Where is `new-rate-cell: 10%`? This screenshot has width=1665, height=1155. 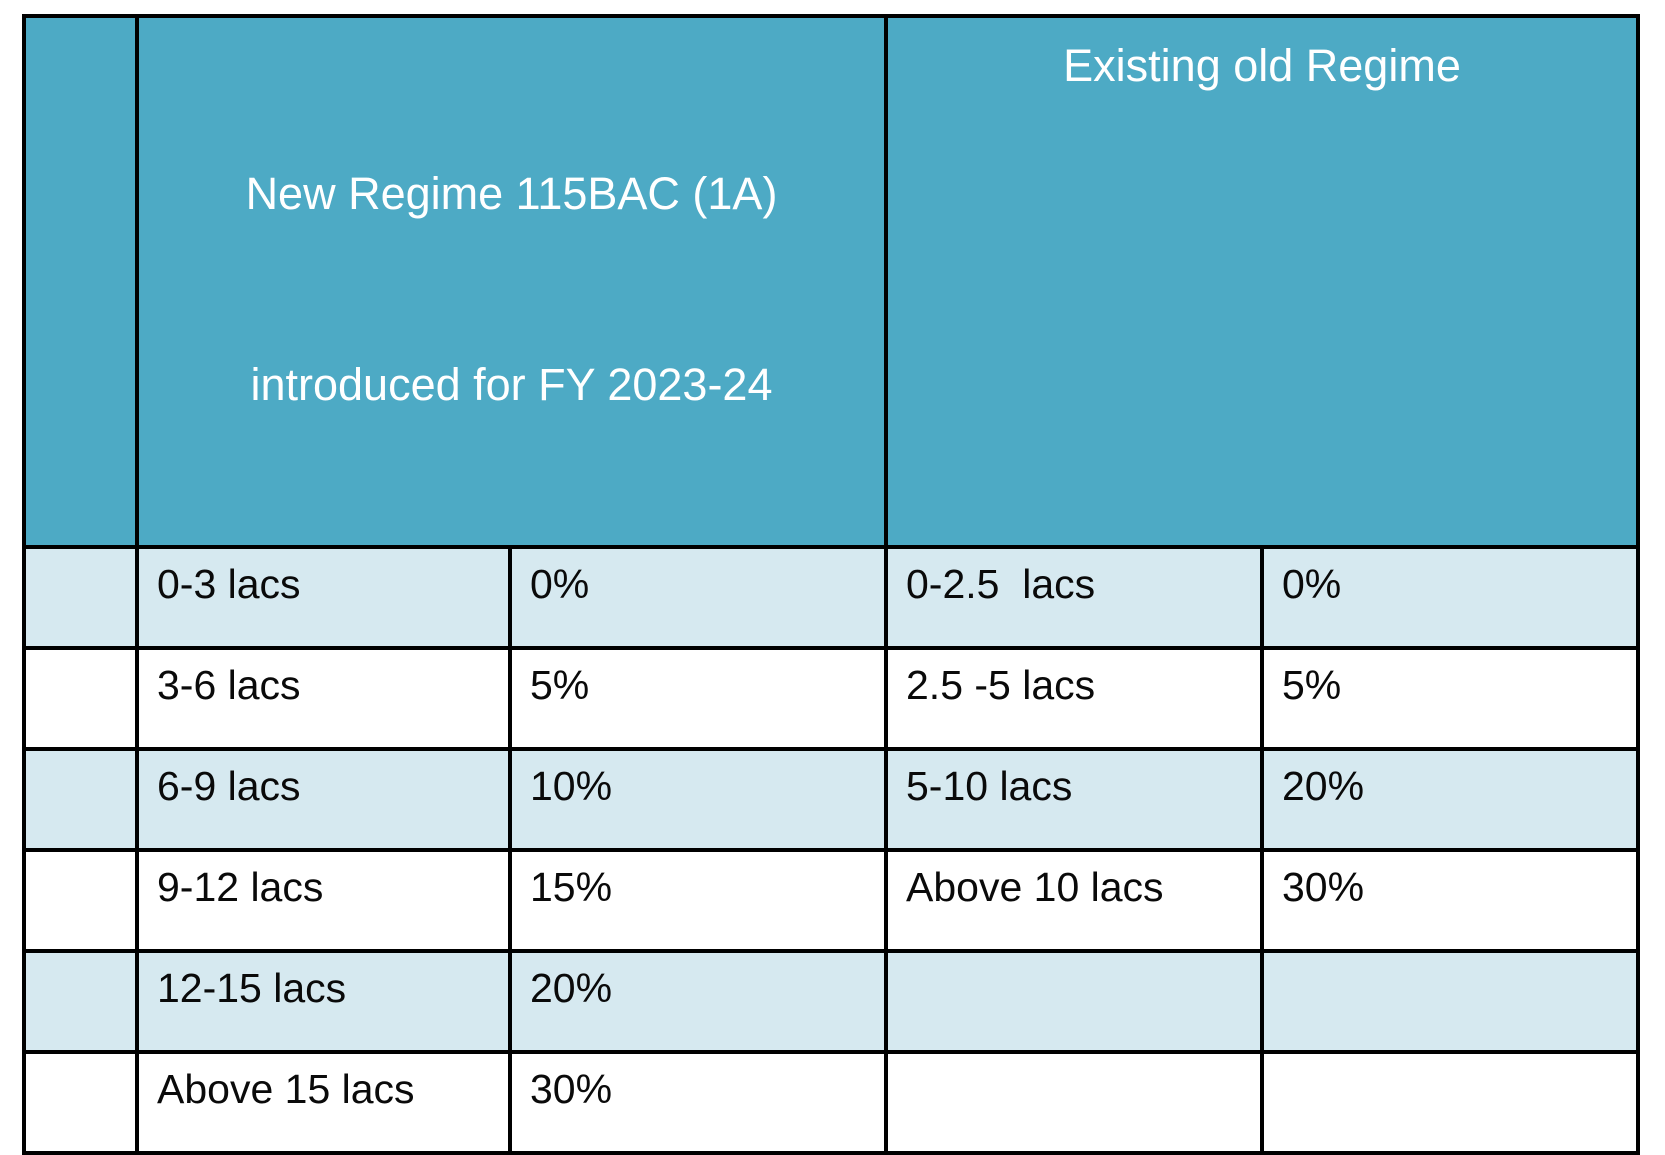
new-rate-cell: 10% is located at coordinates (698, 800).